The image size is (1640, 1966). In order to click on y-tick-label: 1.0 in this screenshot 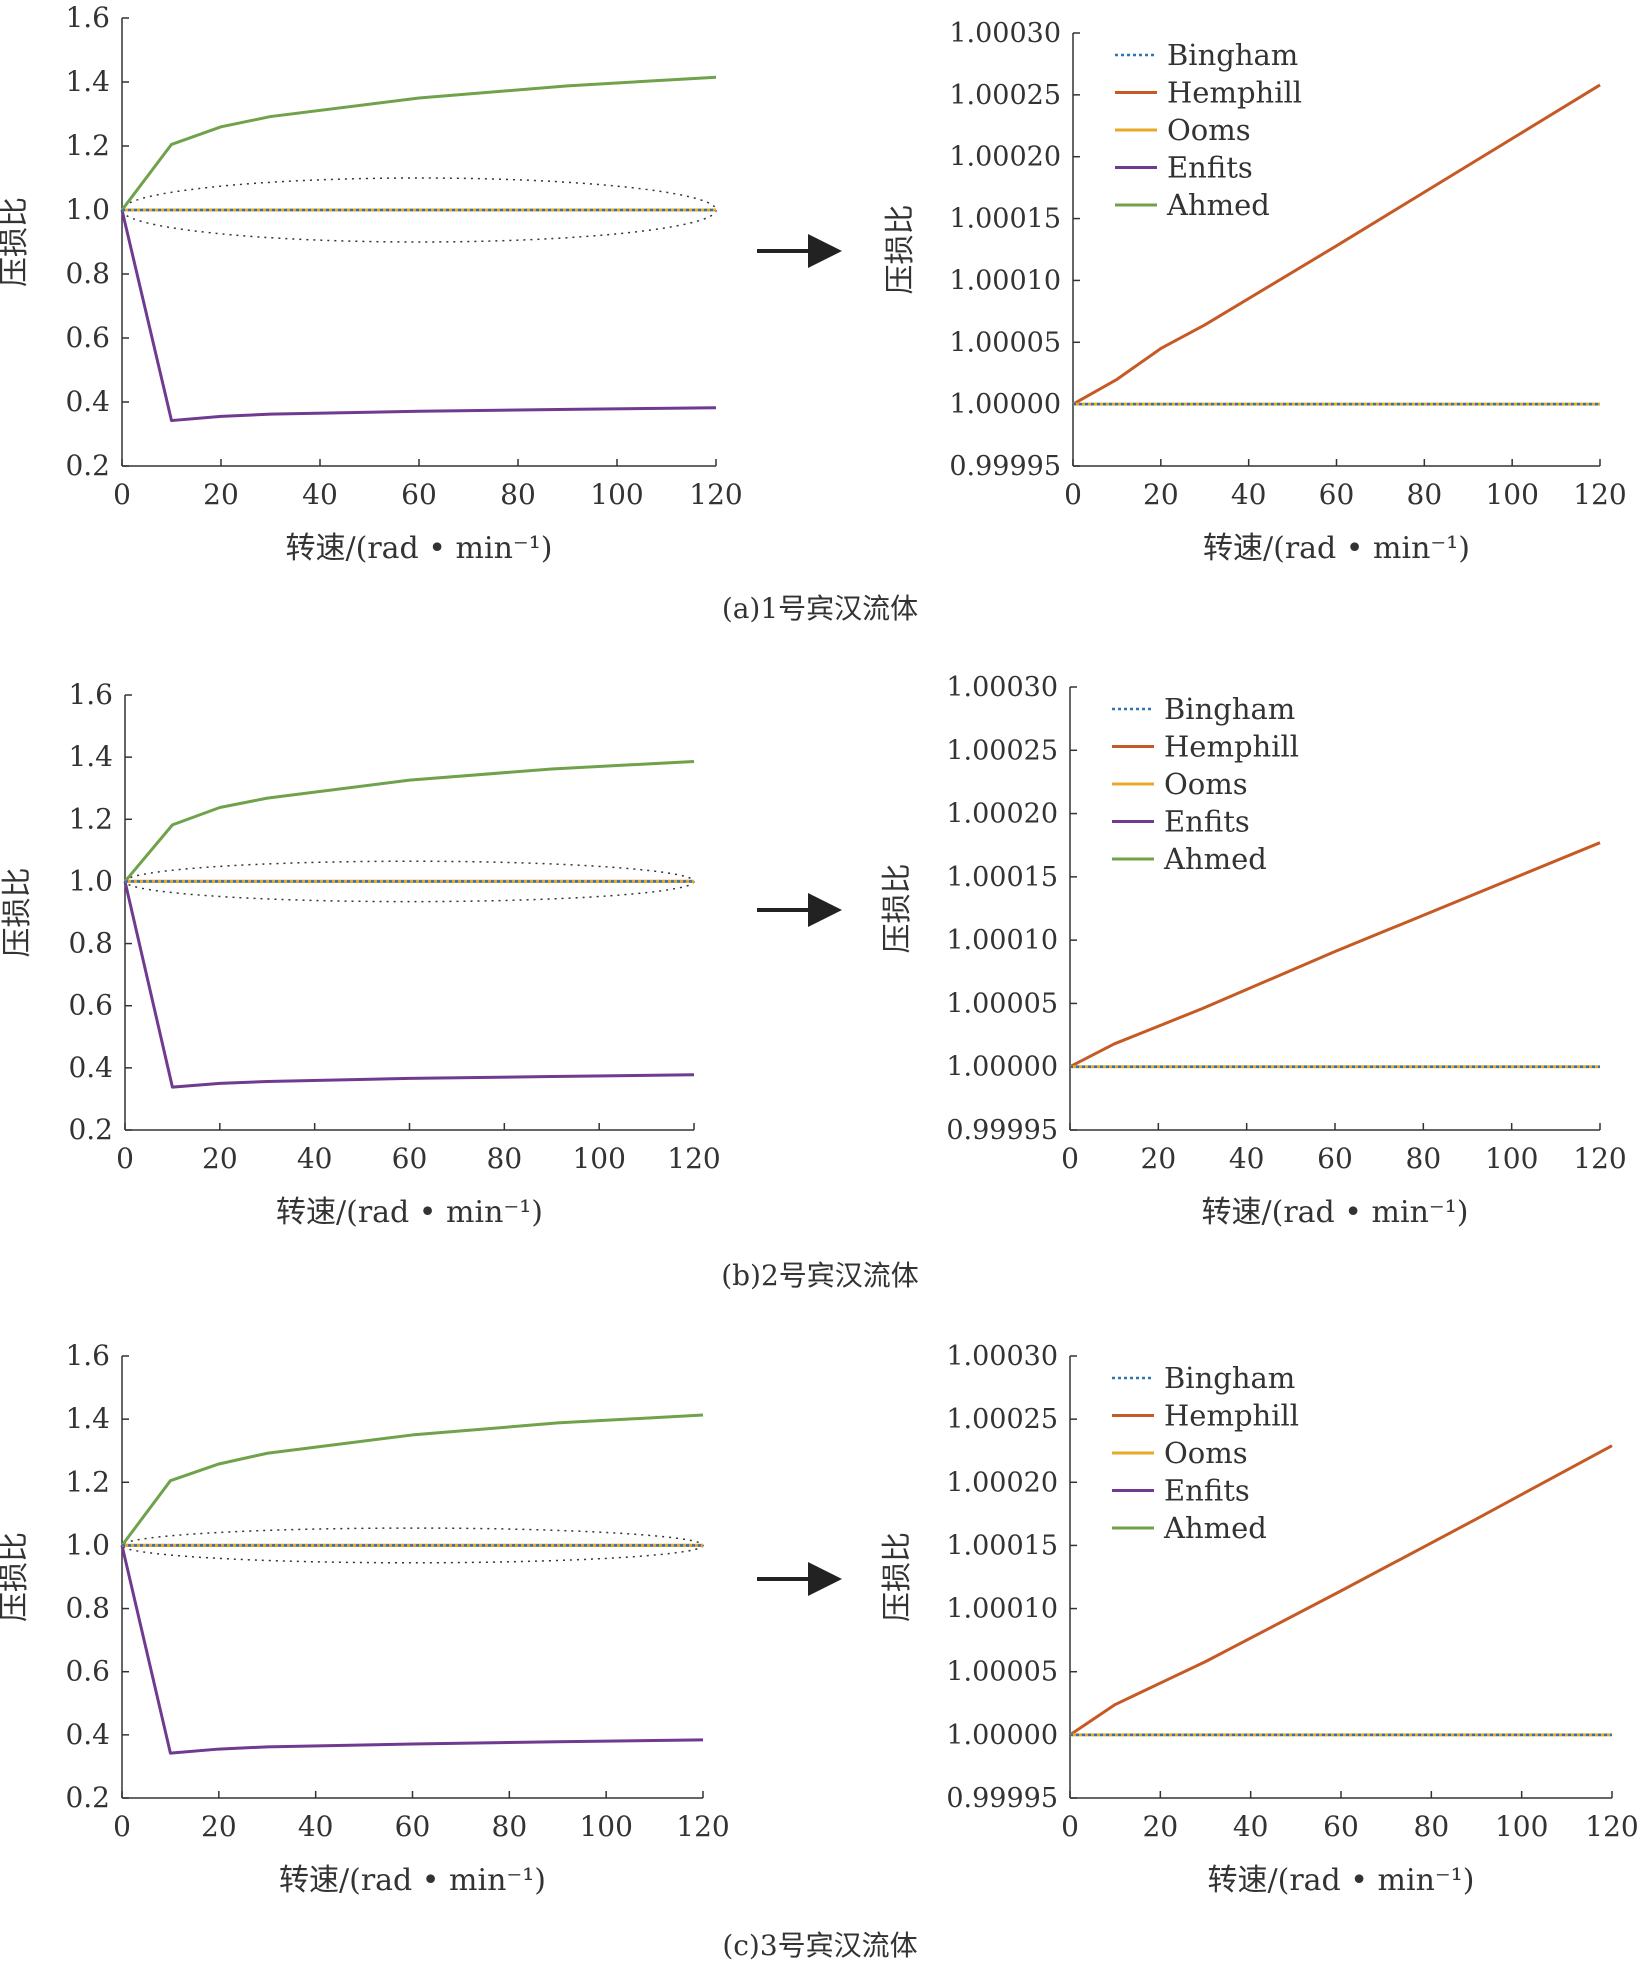, I will do `click(87, 1544)`.